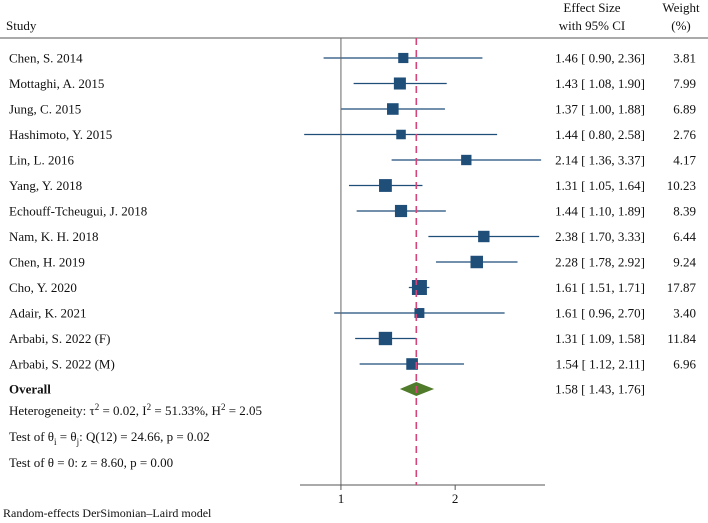 This screenshot has width=708, height=523. I want to click on header-weight-unit: (%), so click(681, 25).